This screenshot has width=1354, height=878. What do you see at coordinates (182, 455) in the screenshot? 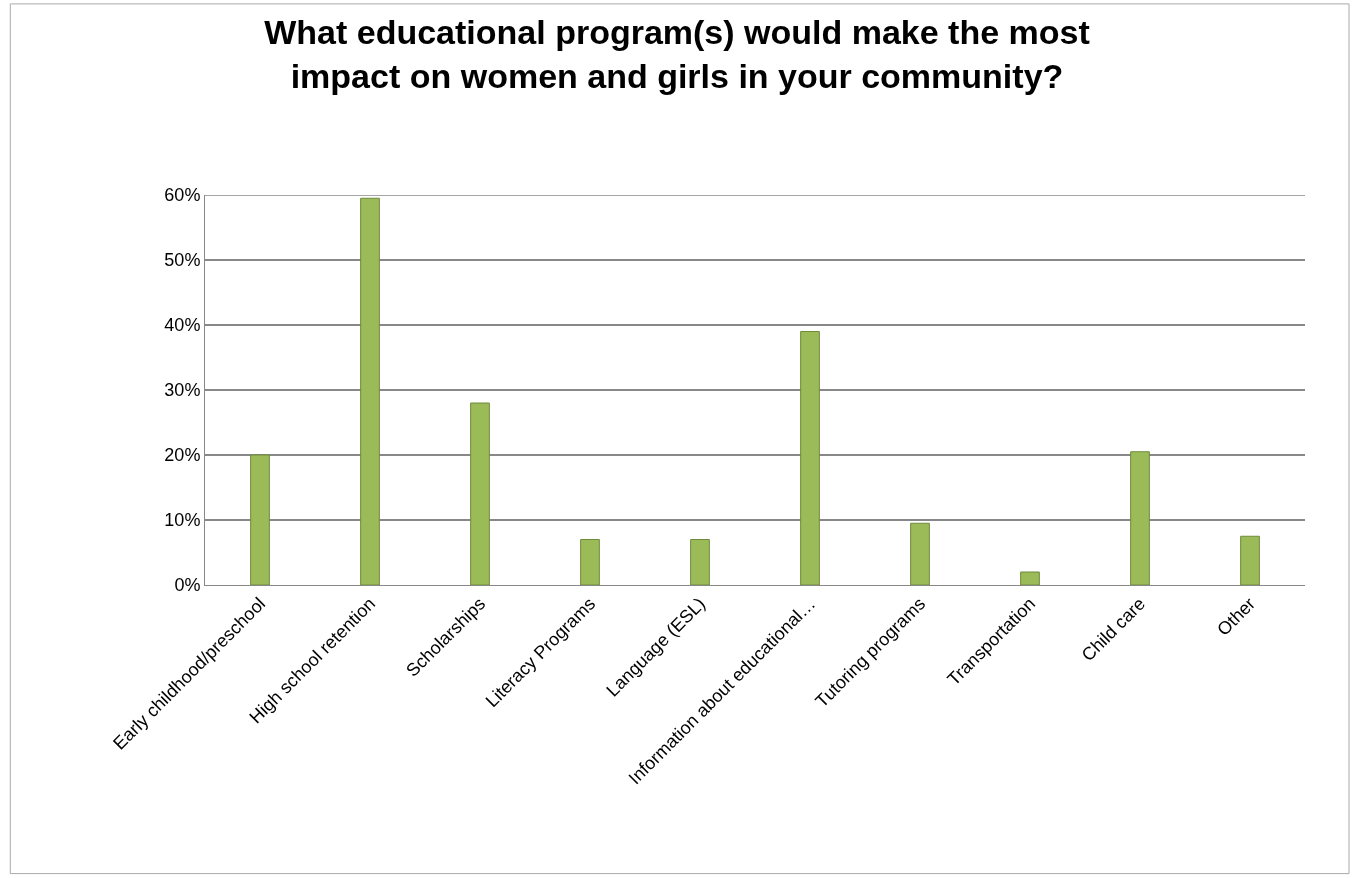
I see `y-tick-label: 20%` at bounding box center [182, 455].